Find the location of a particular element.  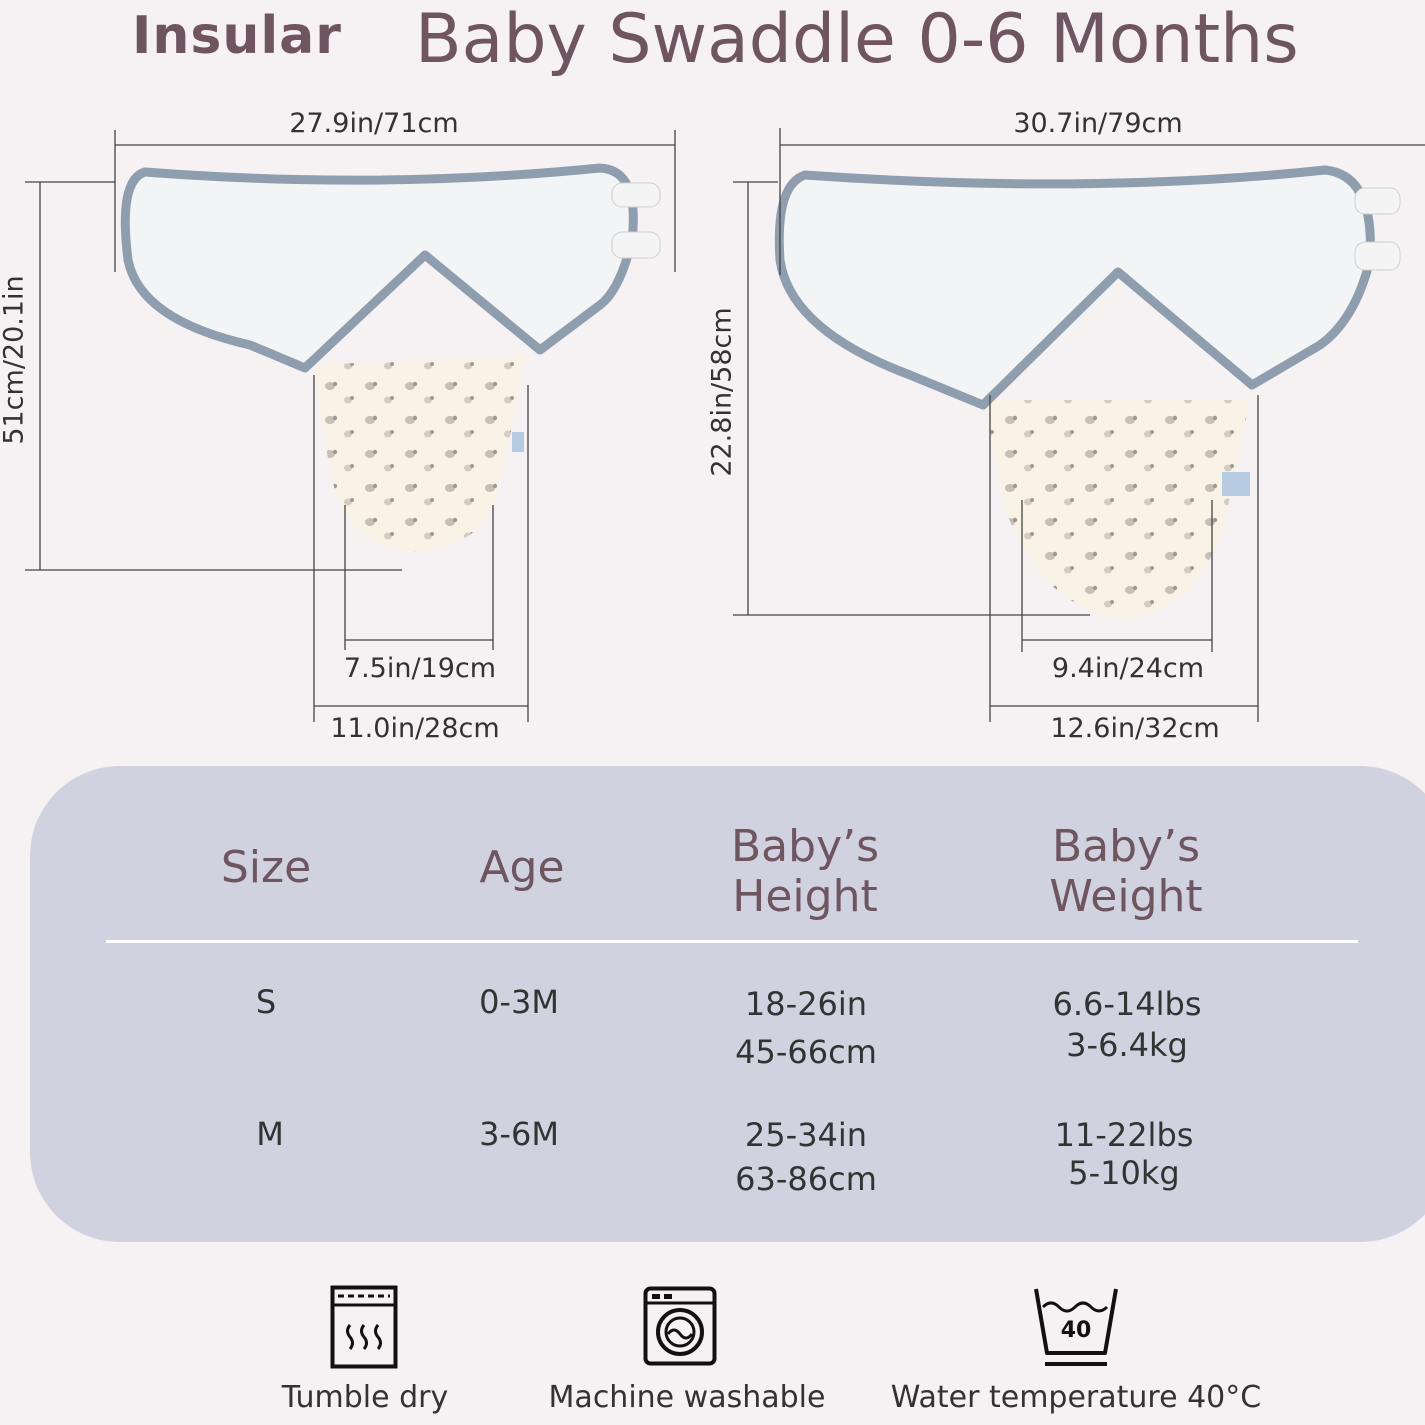

brand-logo: Insular is located at coordinates (237, 36).